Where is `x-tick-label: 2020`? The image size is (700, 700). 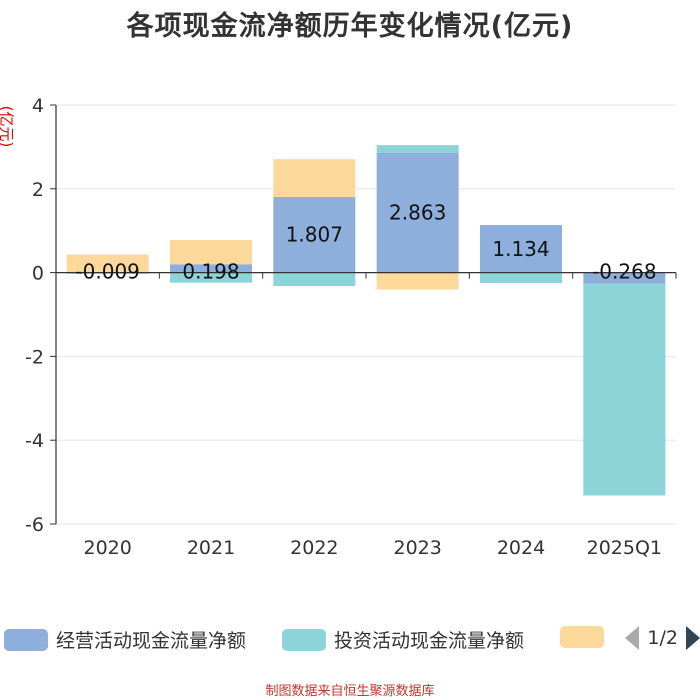
x-tick-label: 2020 is located at coordinates (107, 548).